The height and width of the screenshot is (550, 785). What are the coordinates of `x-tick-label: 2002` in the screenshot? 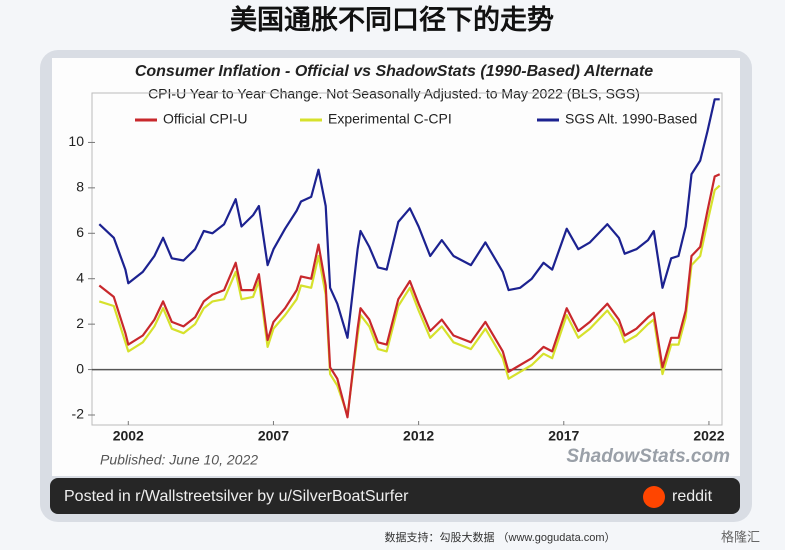 It's located at (128, 436).